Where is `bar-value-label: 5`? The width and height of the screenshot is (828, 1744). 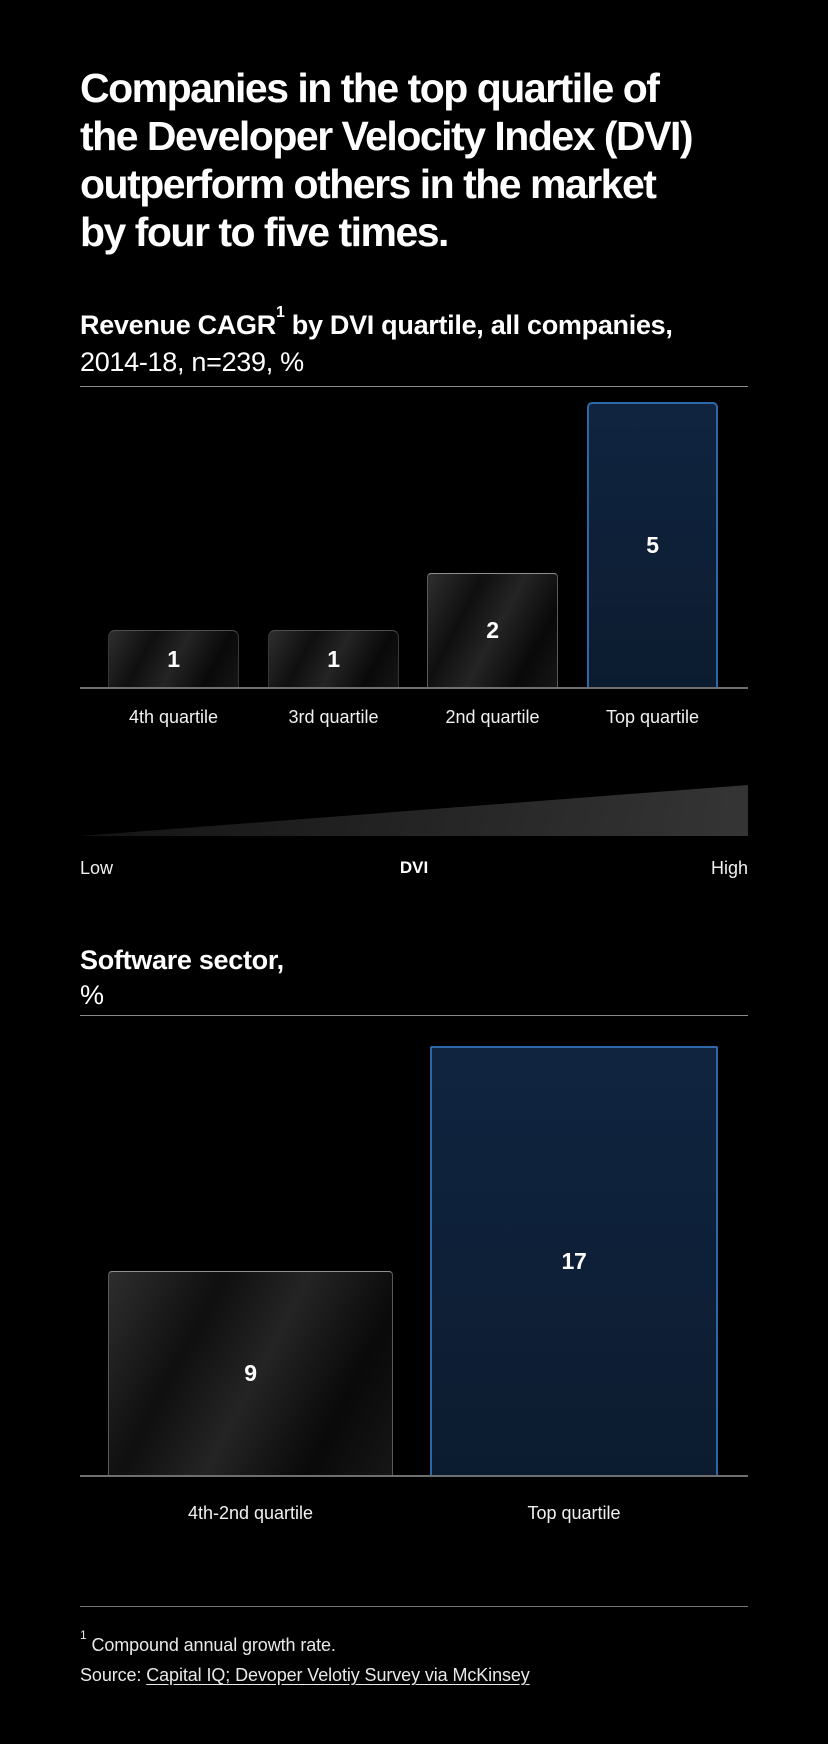
bar-value-label: 5 is located at coordinates (652, 545).